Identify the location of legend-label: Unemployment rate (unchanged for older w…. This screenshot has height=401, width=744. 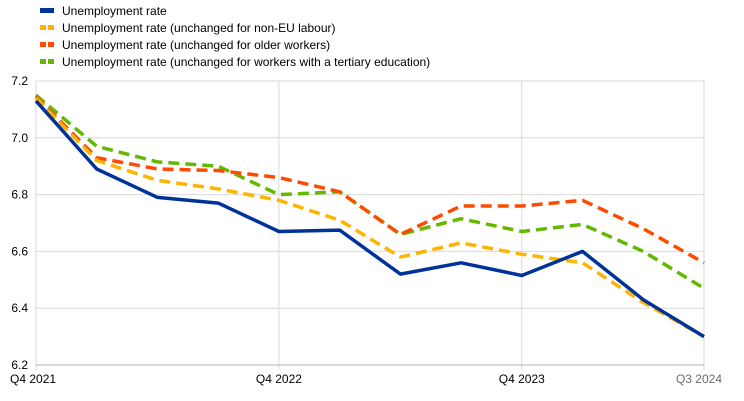
(196, 44).